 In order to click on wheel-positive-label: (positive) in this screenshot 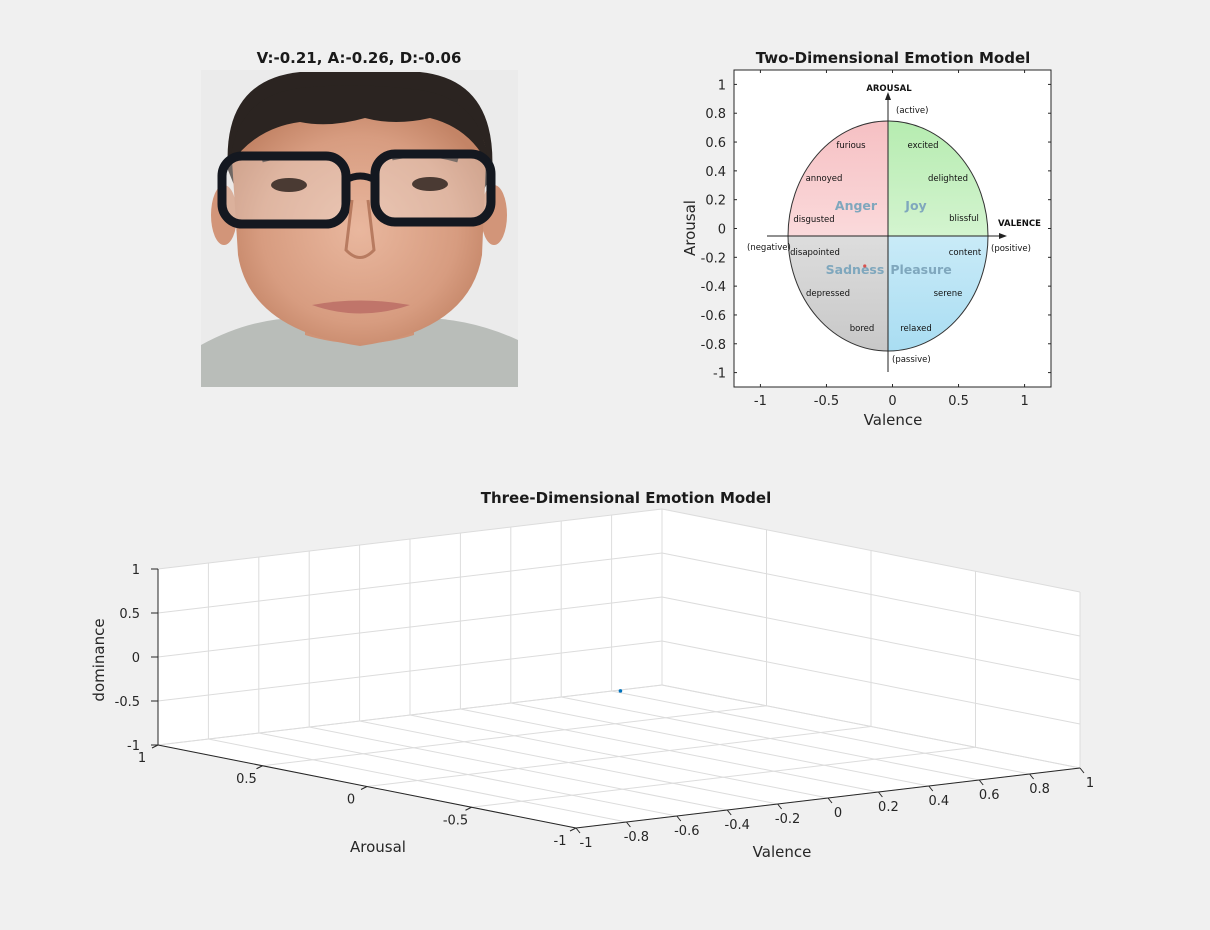, I will do `click(1011, 249)`.